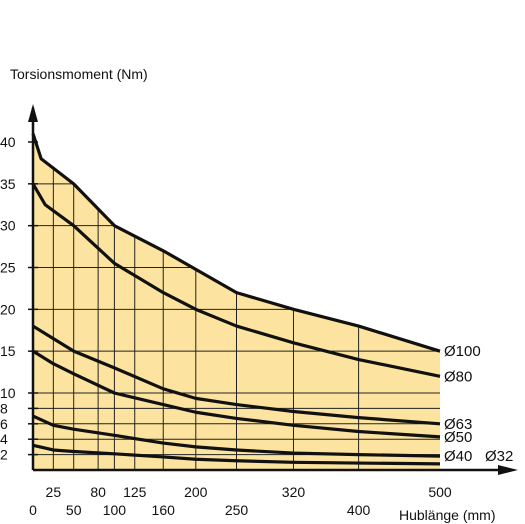 This screenshot has width=525, height=524. Describe the element at coordinates (462, 351) in the screenshot. I see `series-label: Ø100` at that location.